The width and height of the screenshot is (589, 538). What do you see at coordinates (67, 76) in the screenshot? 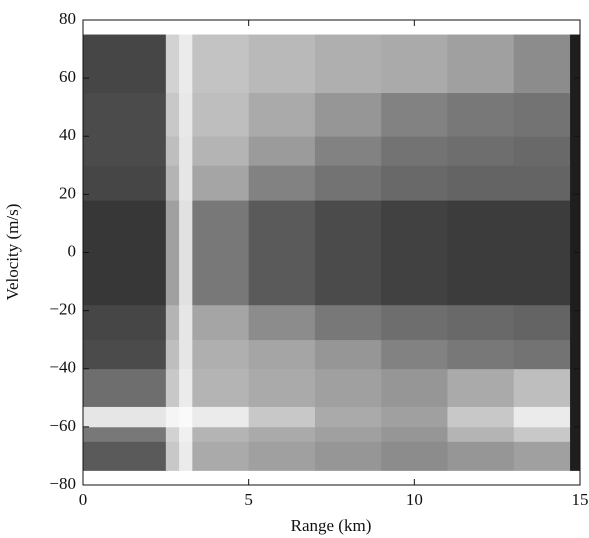
I see `y-tick-label: 60` at bounding box center [67, 76].